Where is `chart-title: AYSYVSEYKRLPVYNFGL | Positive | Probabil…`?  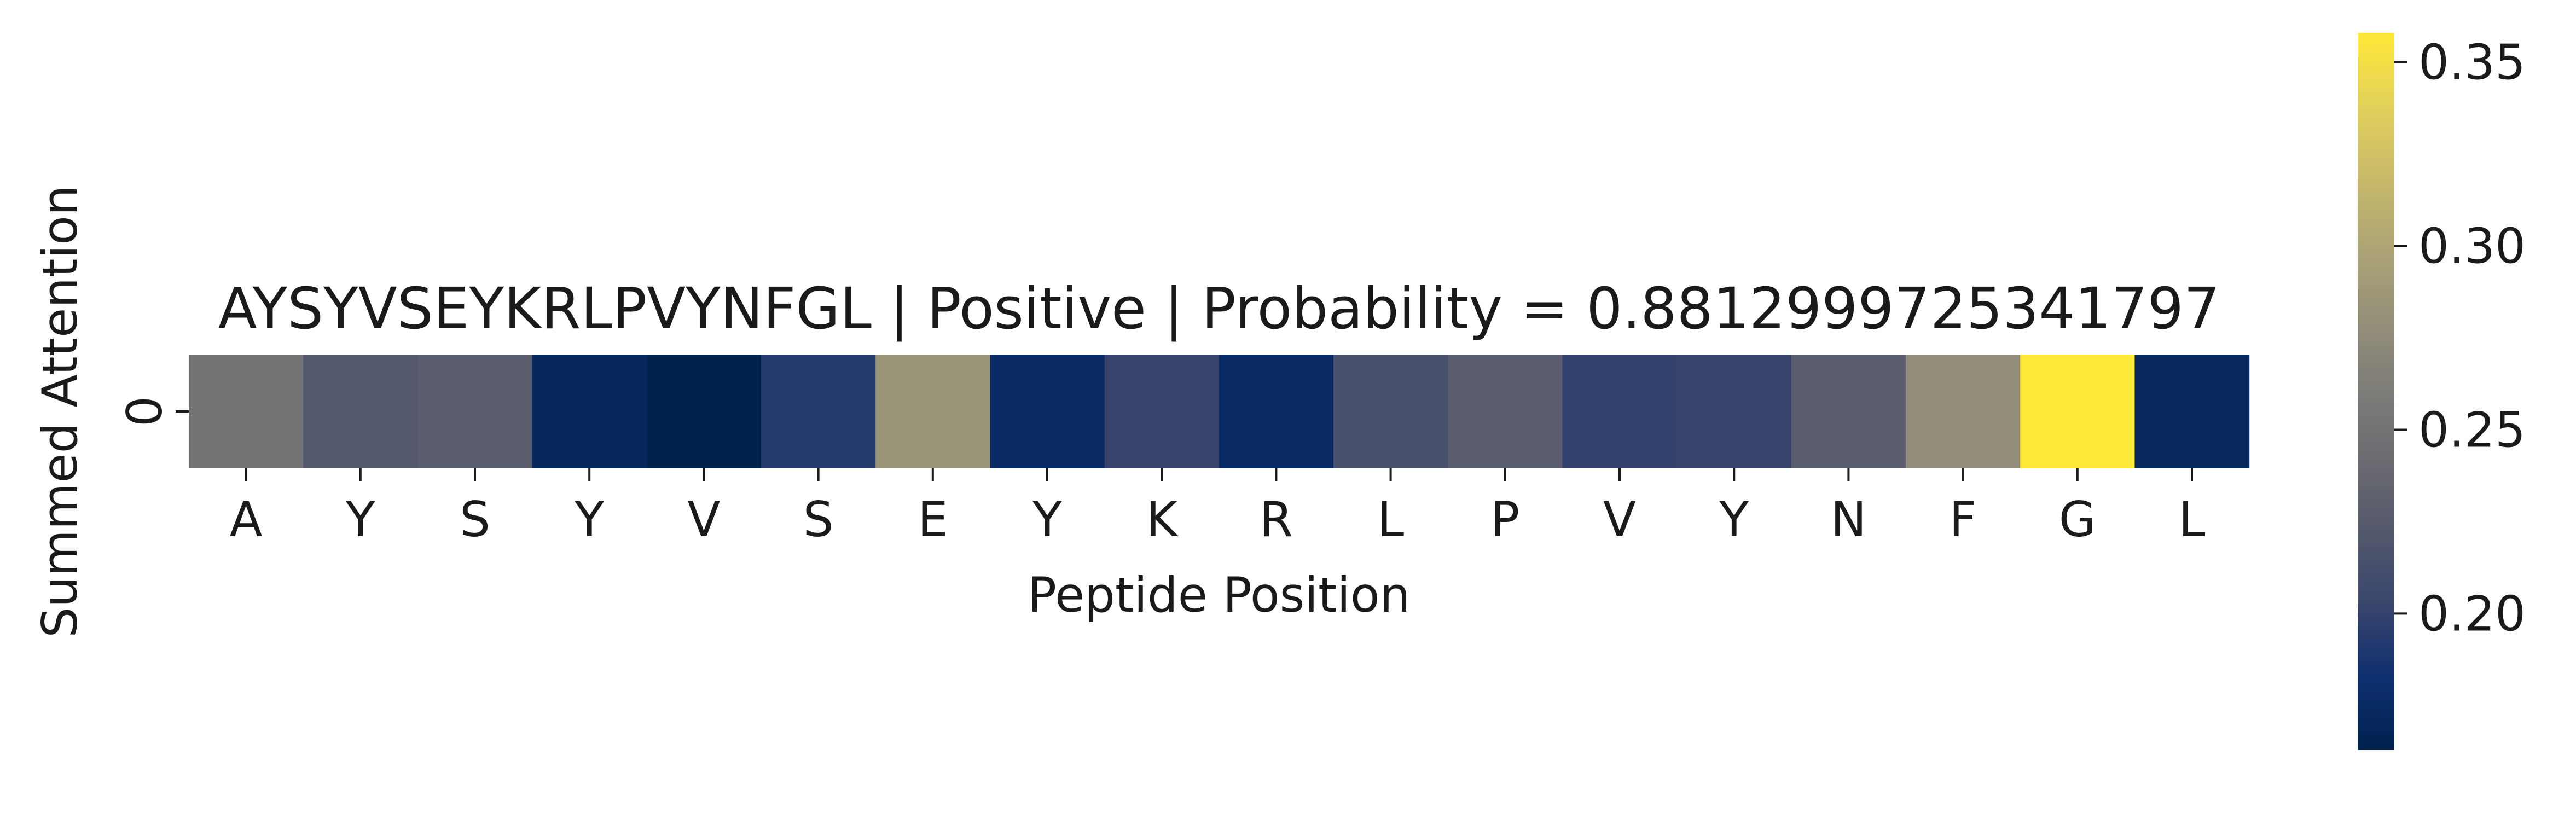
chart-title: AYSYVSEYKRLPVYNFGL | Positive | Probabil… is located at coordinates (1219, 308).